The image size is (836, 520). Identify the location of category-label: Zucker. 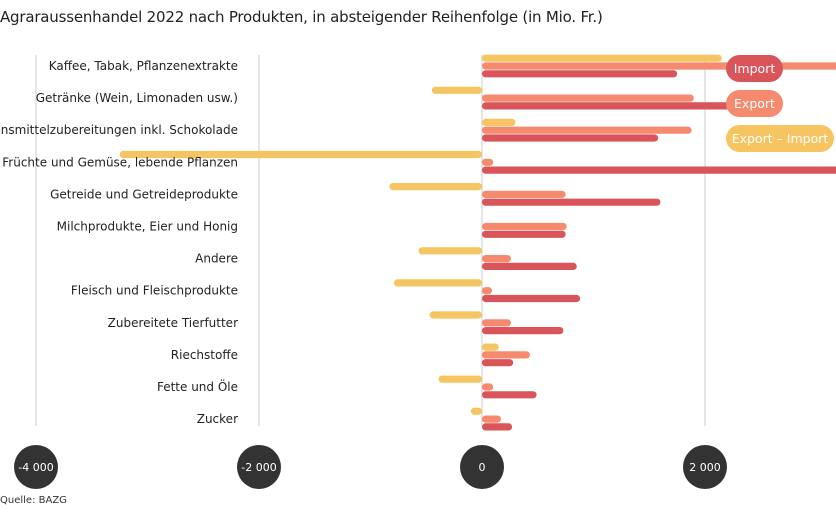
(217, 419).